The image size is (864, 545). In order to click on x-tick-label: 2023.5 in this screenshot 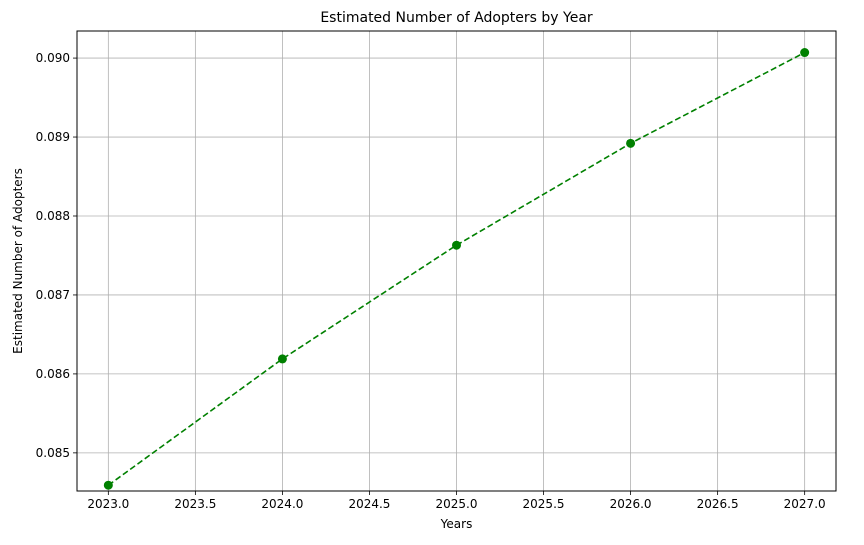, I will do `click(195, 504)`.